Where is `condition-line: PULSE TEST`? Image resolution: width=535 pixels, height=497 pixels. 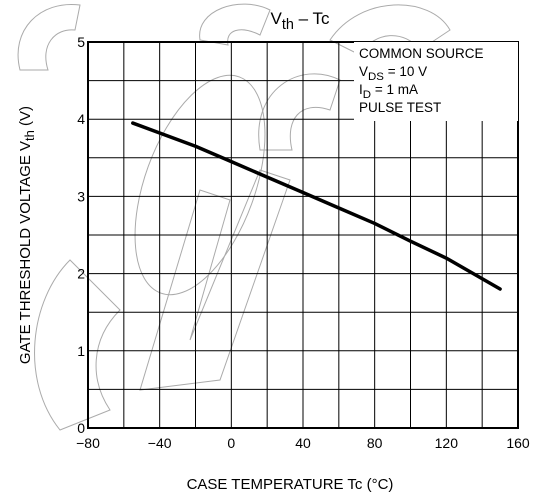
condition-line: PULSE TEST is located at coordinates (400, 107).